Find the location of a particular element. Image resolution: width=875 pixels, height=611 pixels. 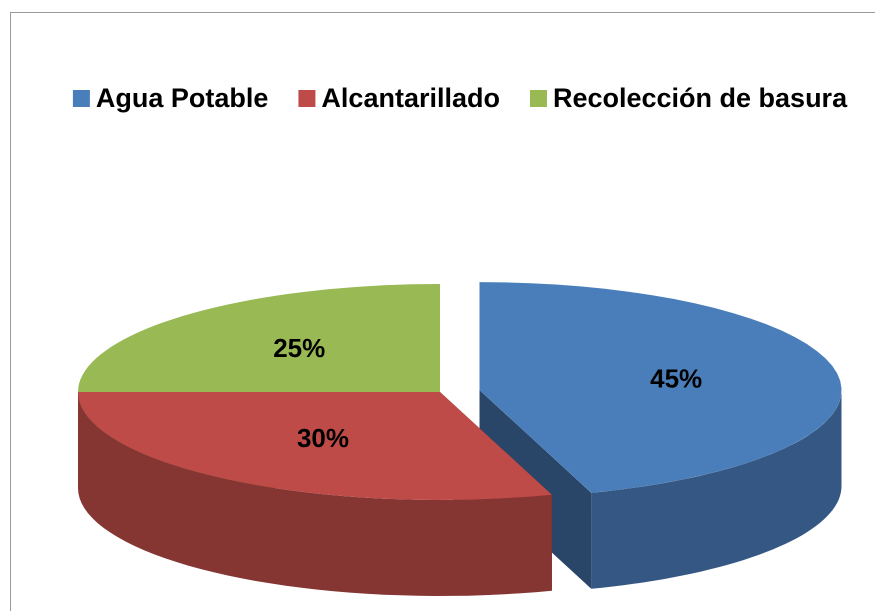

data-label: 25% is located at coordinates (299, 348).